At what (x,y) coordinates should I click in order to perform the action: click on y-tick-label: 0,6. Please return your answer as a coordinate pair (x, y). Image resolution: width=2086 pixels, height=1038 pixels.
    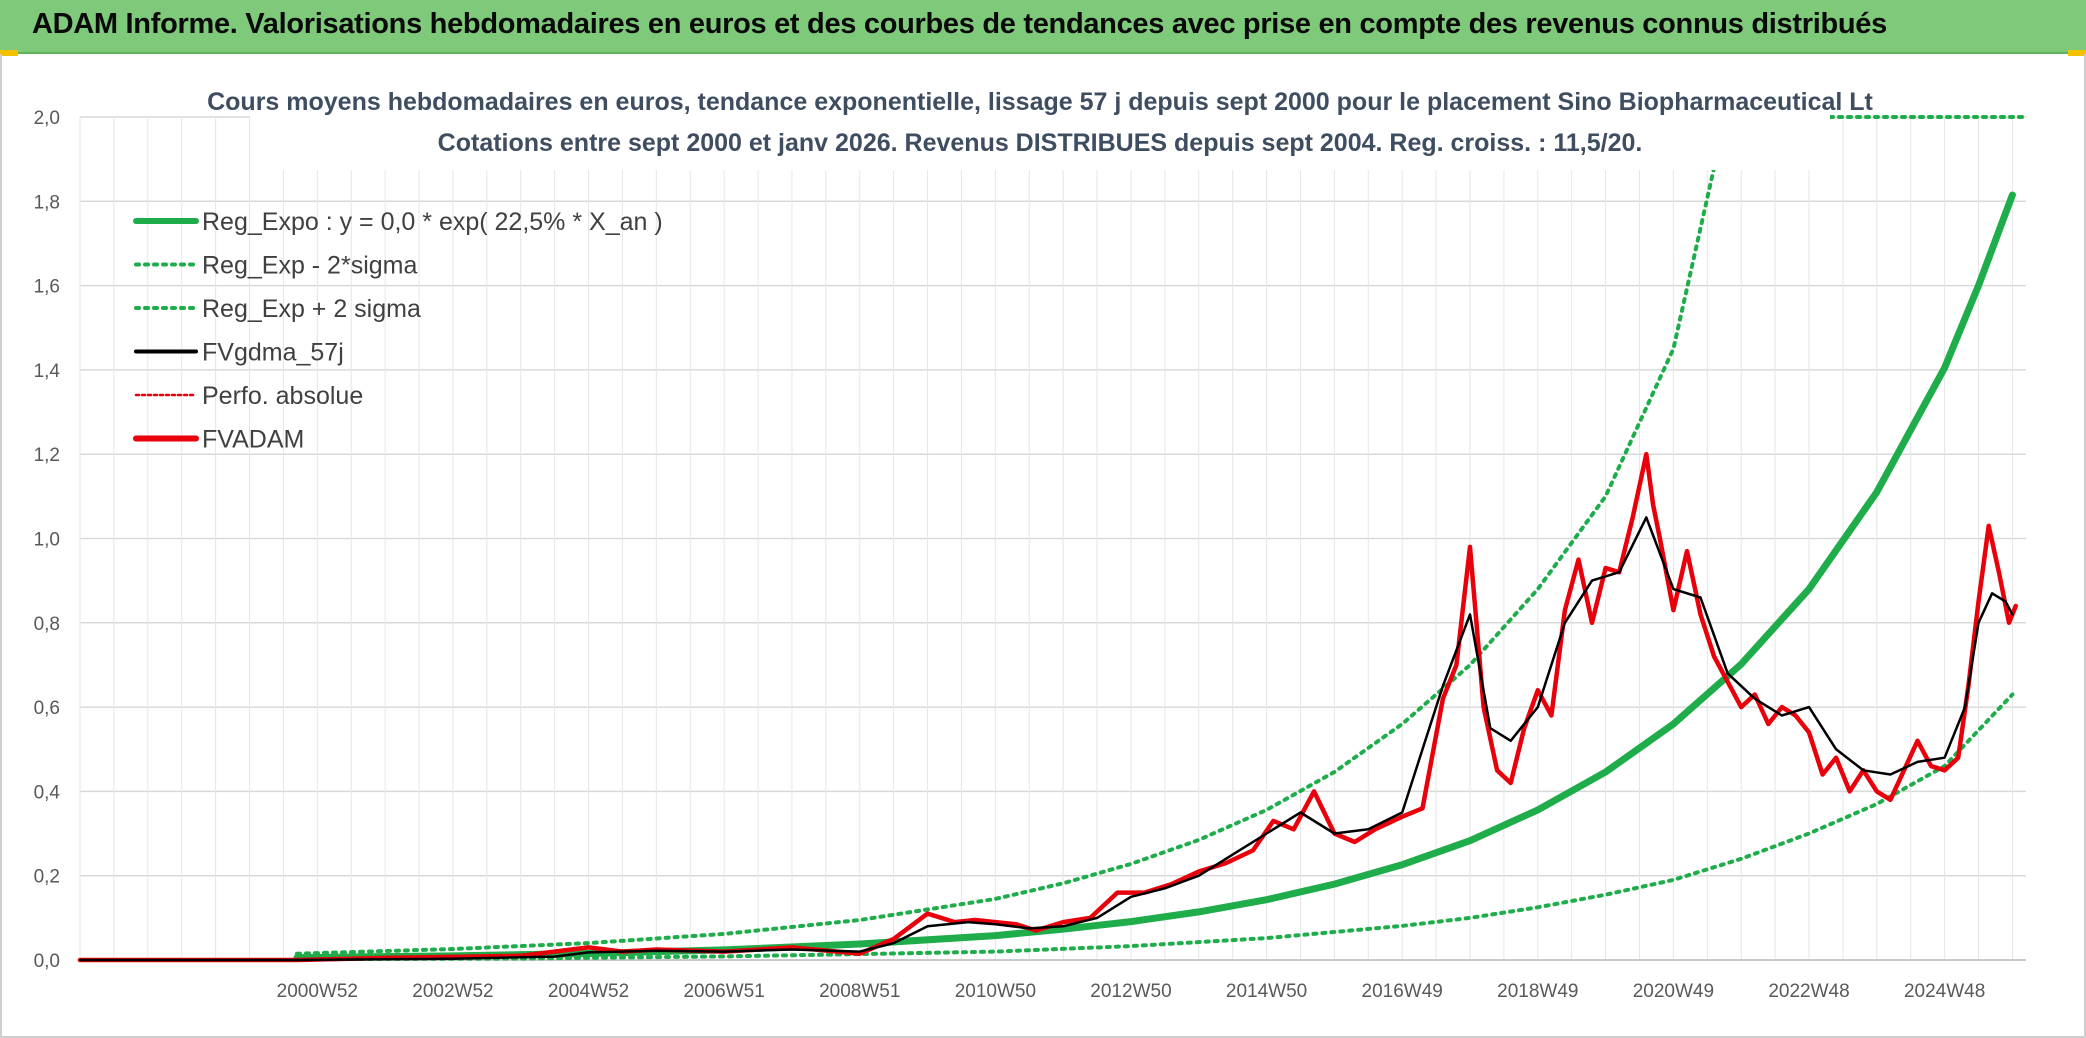
    Looking at the image, I should click on (47, 708).